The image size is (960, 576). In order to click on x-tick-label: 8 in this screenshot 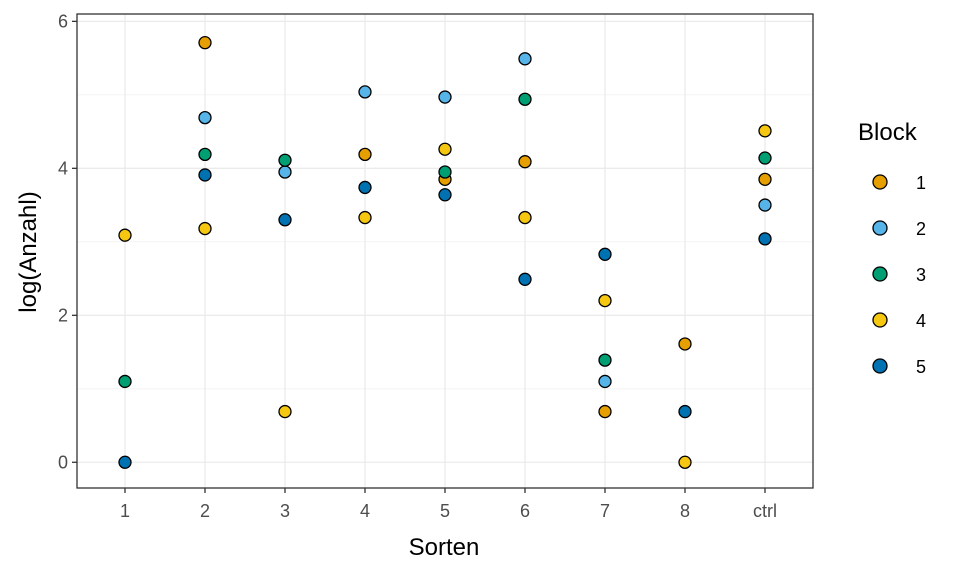, I will do `click(685, 511)`.